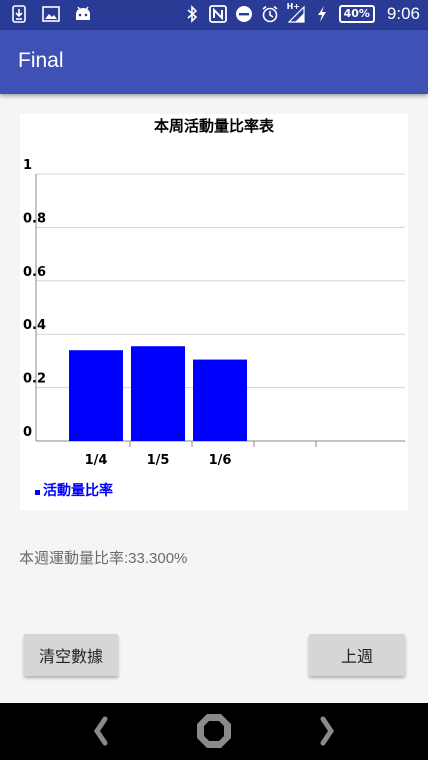 The height and width of the screenshot is (760, 428). Describe the element at coordinates (220, 400) in the screenshot. I see `bar-1/6` at that location.